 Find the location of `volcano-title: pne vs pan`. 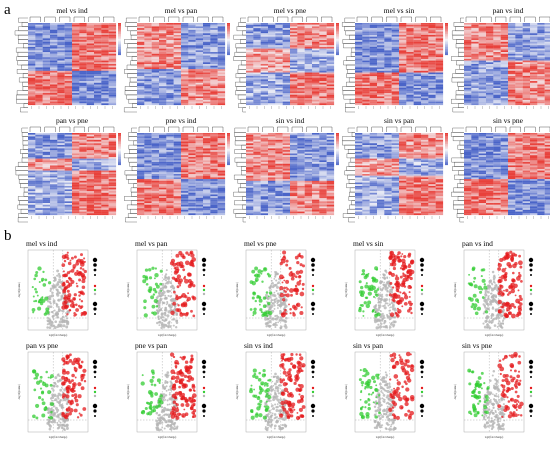

volcano-title: pne vs pan is located at coordinates (151, 345).